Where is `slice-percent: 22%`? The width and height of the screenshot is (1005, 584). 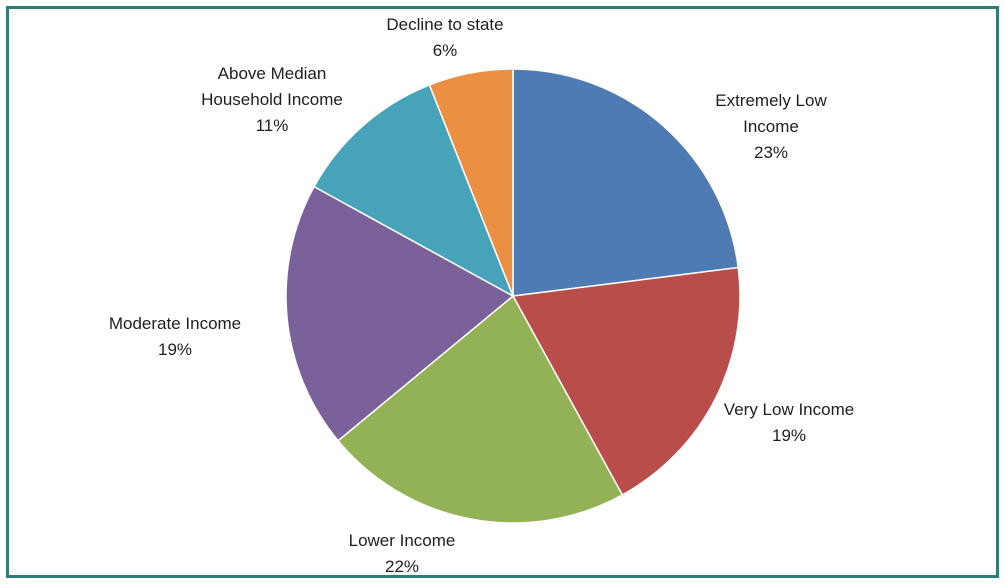 slice-percent: 22% is located at coordinates (402, 566).